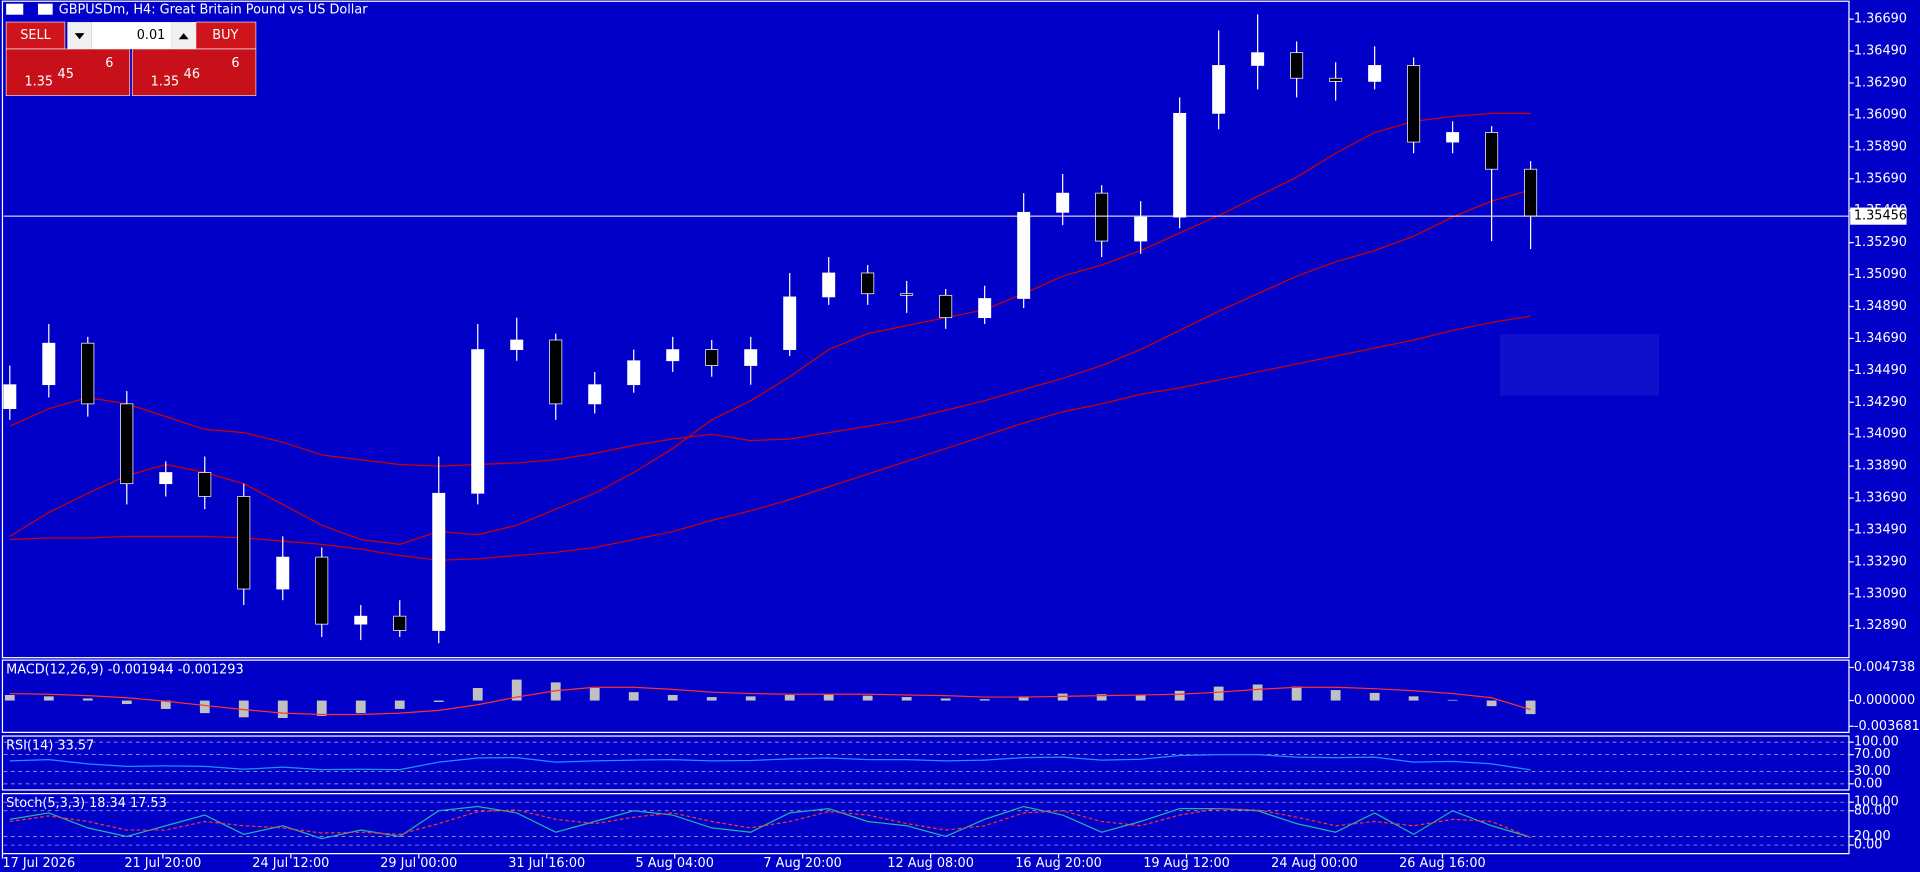 The width and height of the screenshot is (1920, 872). I want to click on current-price-box, so click(1878, 216).